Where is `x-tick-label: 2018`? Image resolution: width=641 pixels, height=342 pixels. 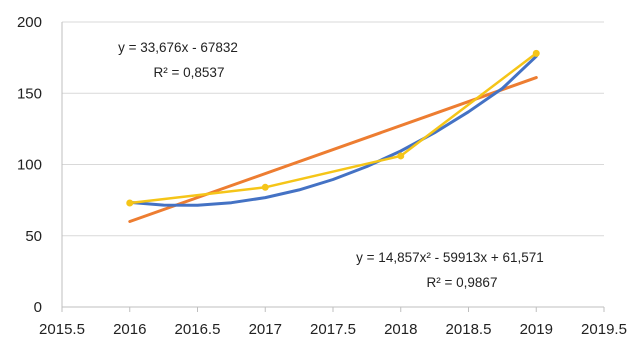
x-tick-label: 2018 is located at coordinates (400, 329).